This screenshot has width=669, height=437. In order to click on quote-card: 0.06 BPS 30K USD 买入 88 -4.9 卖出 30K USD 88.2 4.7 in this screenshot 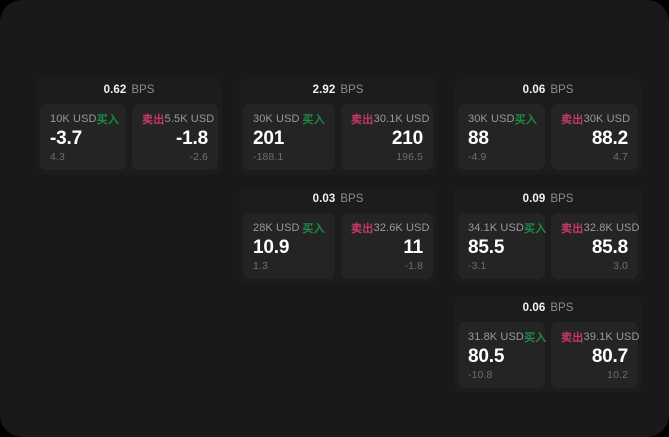, I will do `click(548, 126)`.